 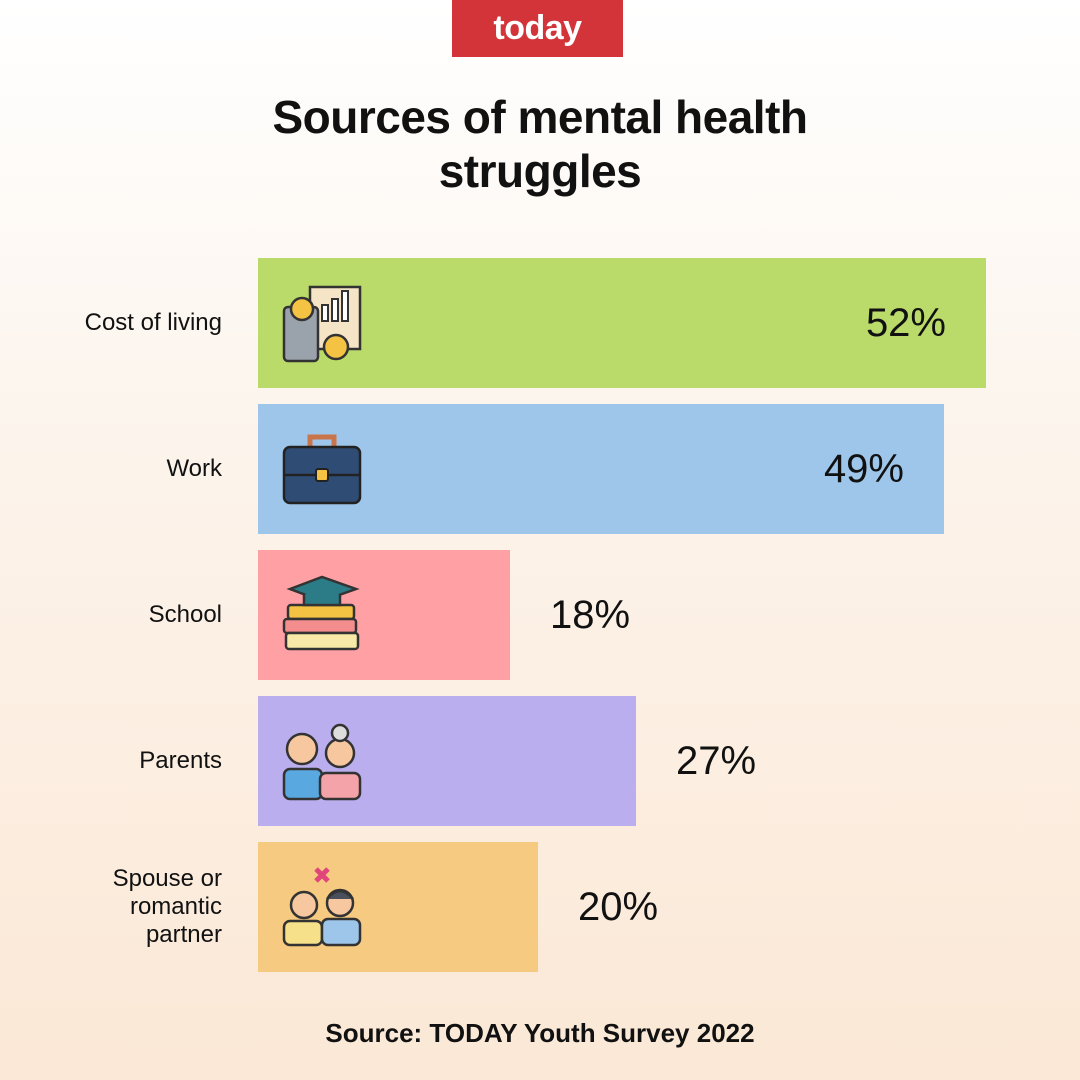 I want to click on value-label: 18%, so click(x=590, y=615).